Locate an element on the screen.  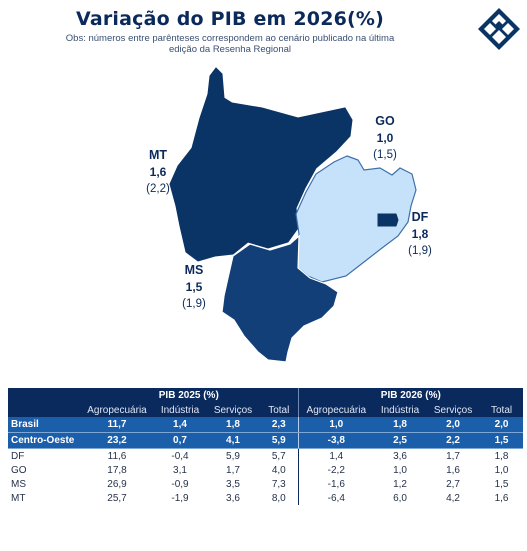
row-label: DF is located at coordinates (18, 456).